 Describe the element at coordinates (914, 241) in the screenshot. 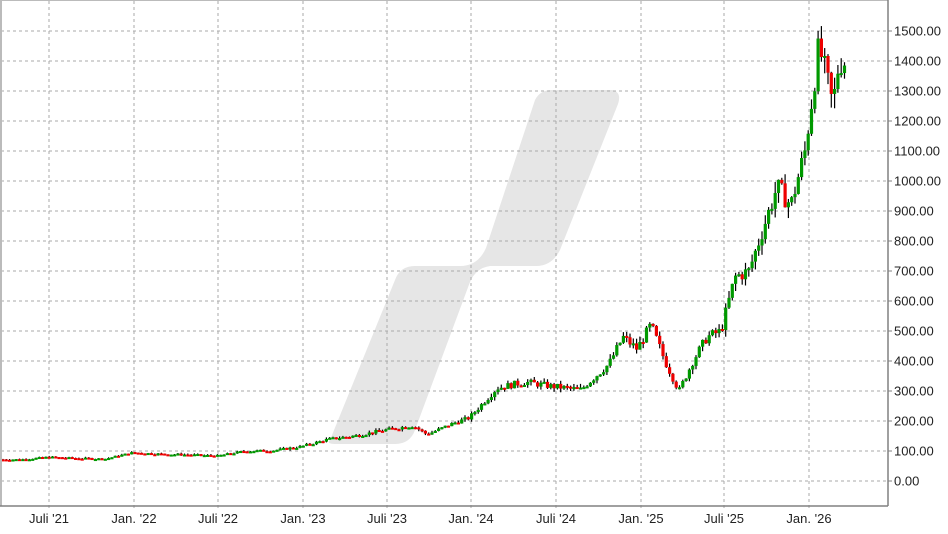

I see `y-tick-label: 800.00` at that location.